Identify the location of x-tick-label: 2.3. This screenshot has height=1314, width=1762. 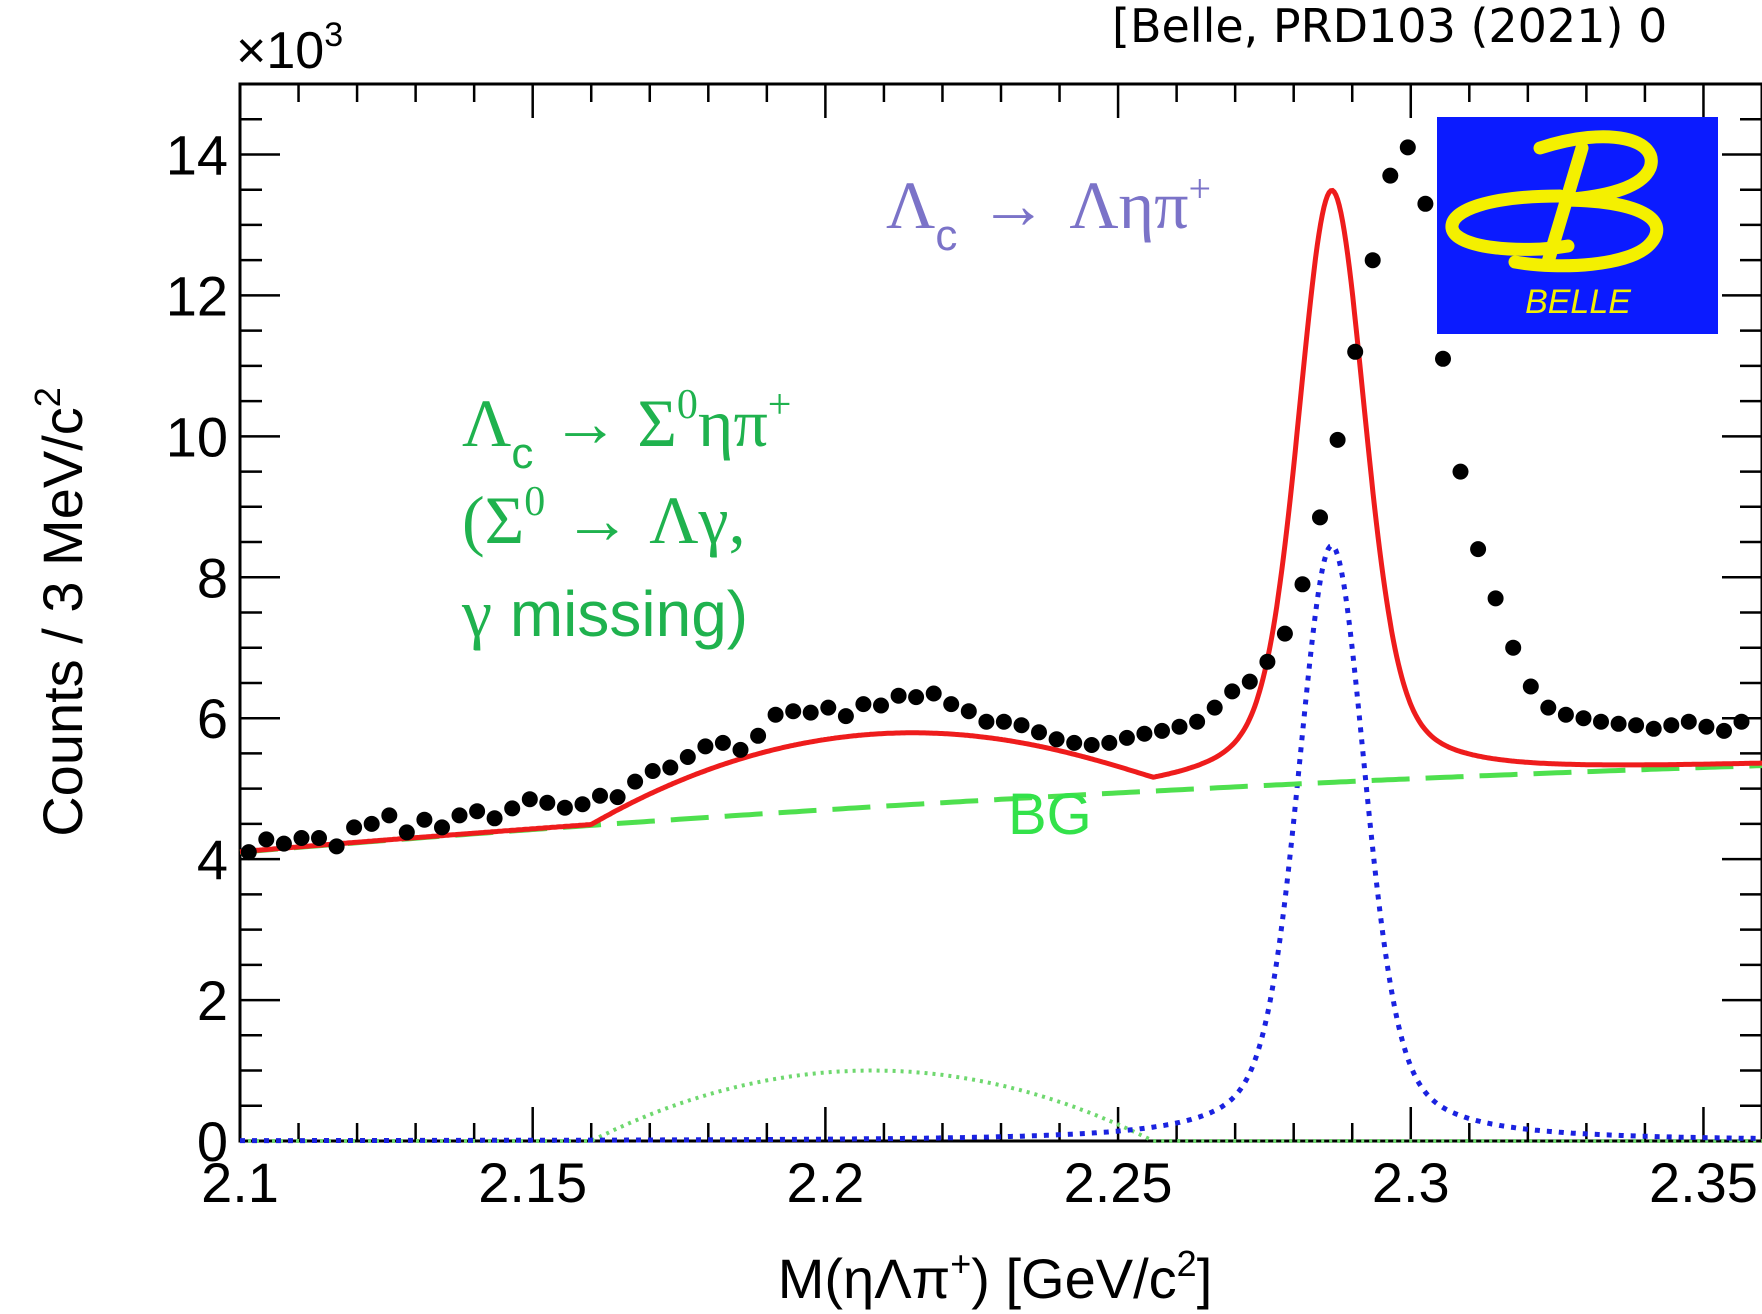
(1411, 1182).